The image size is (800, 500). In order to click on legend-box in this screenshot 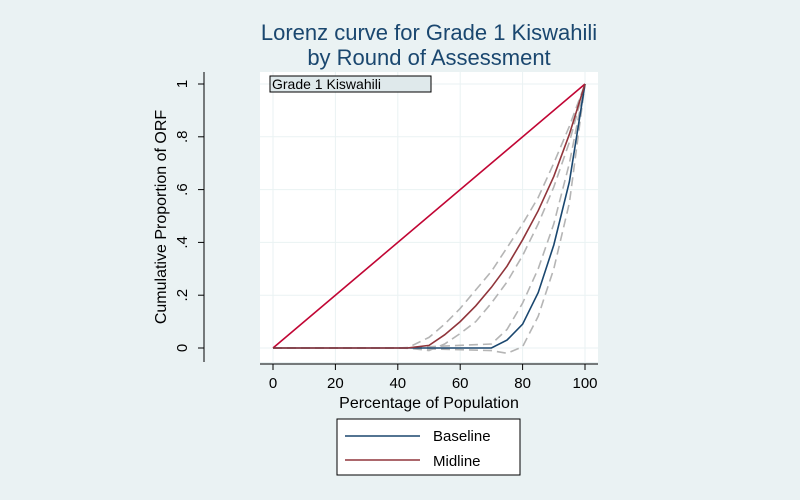, I will do `click(428, 447)`.